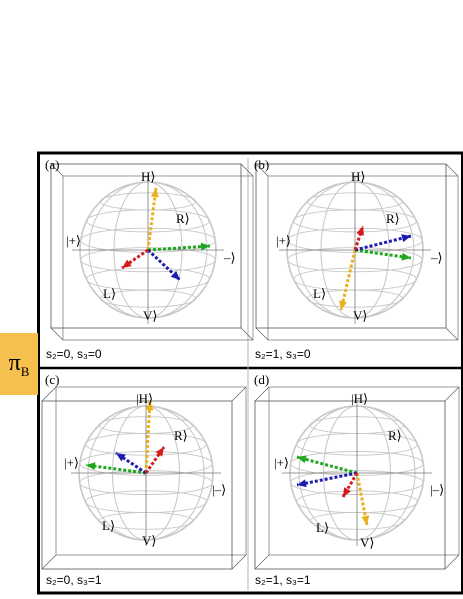 This screenshot has height=599, width=463. What do you see at coordinates (367, 542) in the screenshot?
I see `ket-v-d: V⟩` at bounding box center [367, 542].